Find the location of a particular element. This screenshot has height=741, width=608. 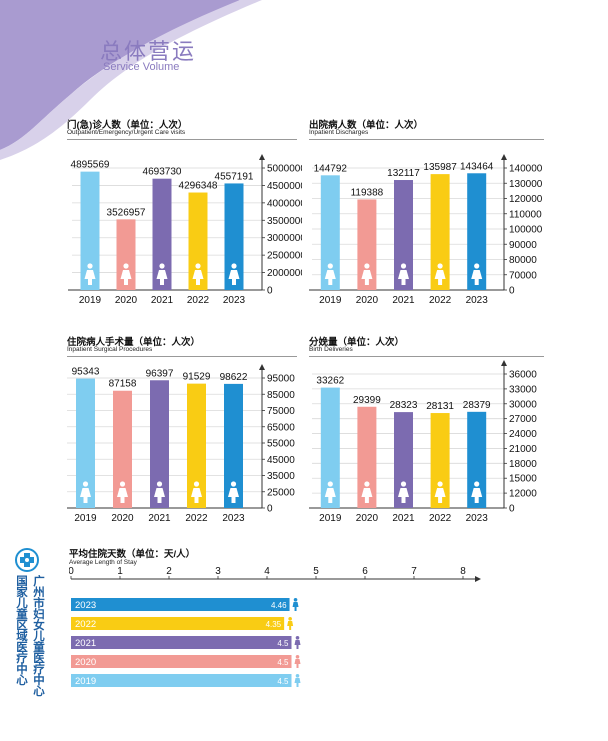

y-tick-label: 3500000 is located at coordinates (284, 221).